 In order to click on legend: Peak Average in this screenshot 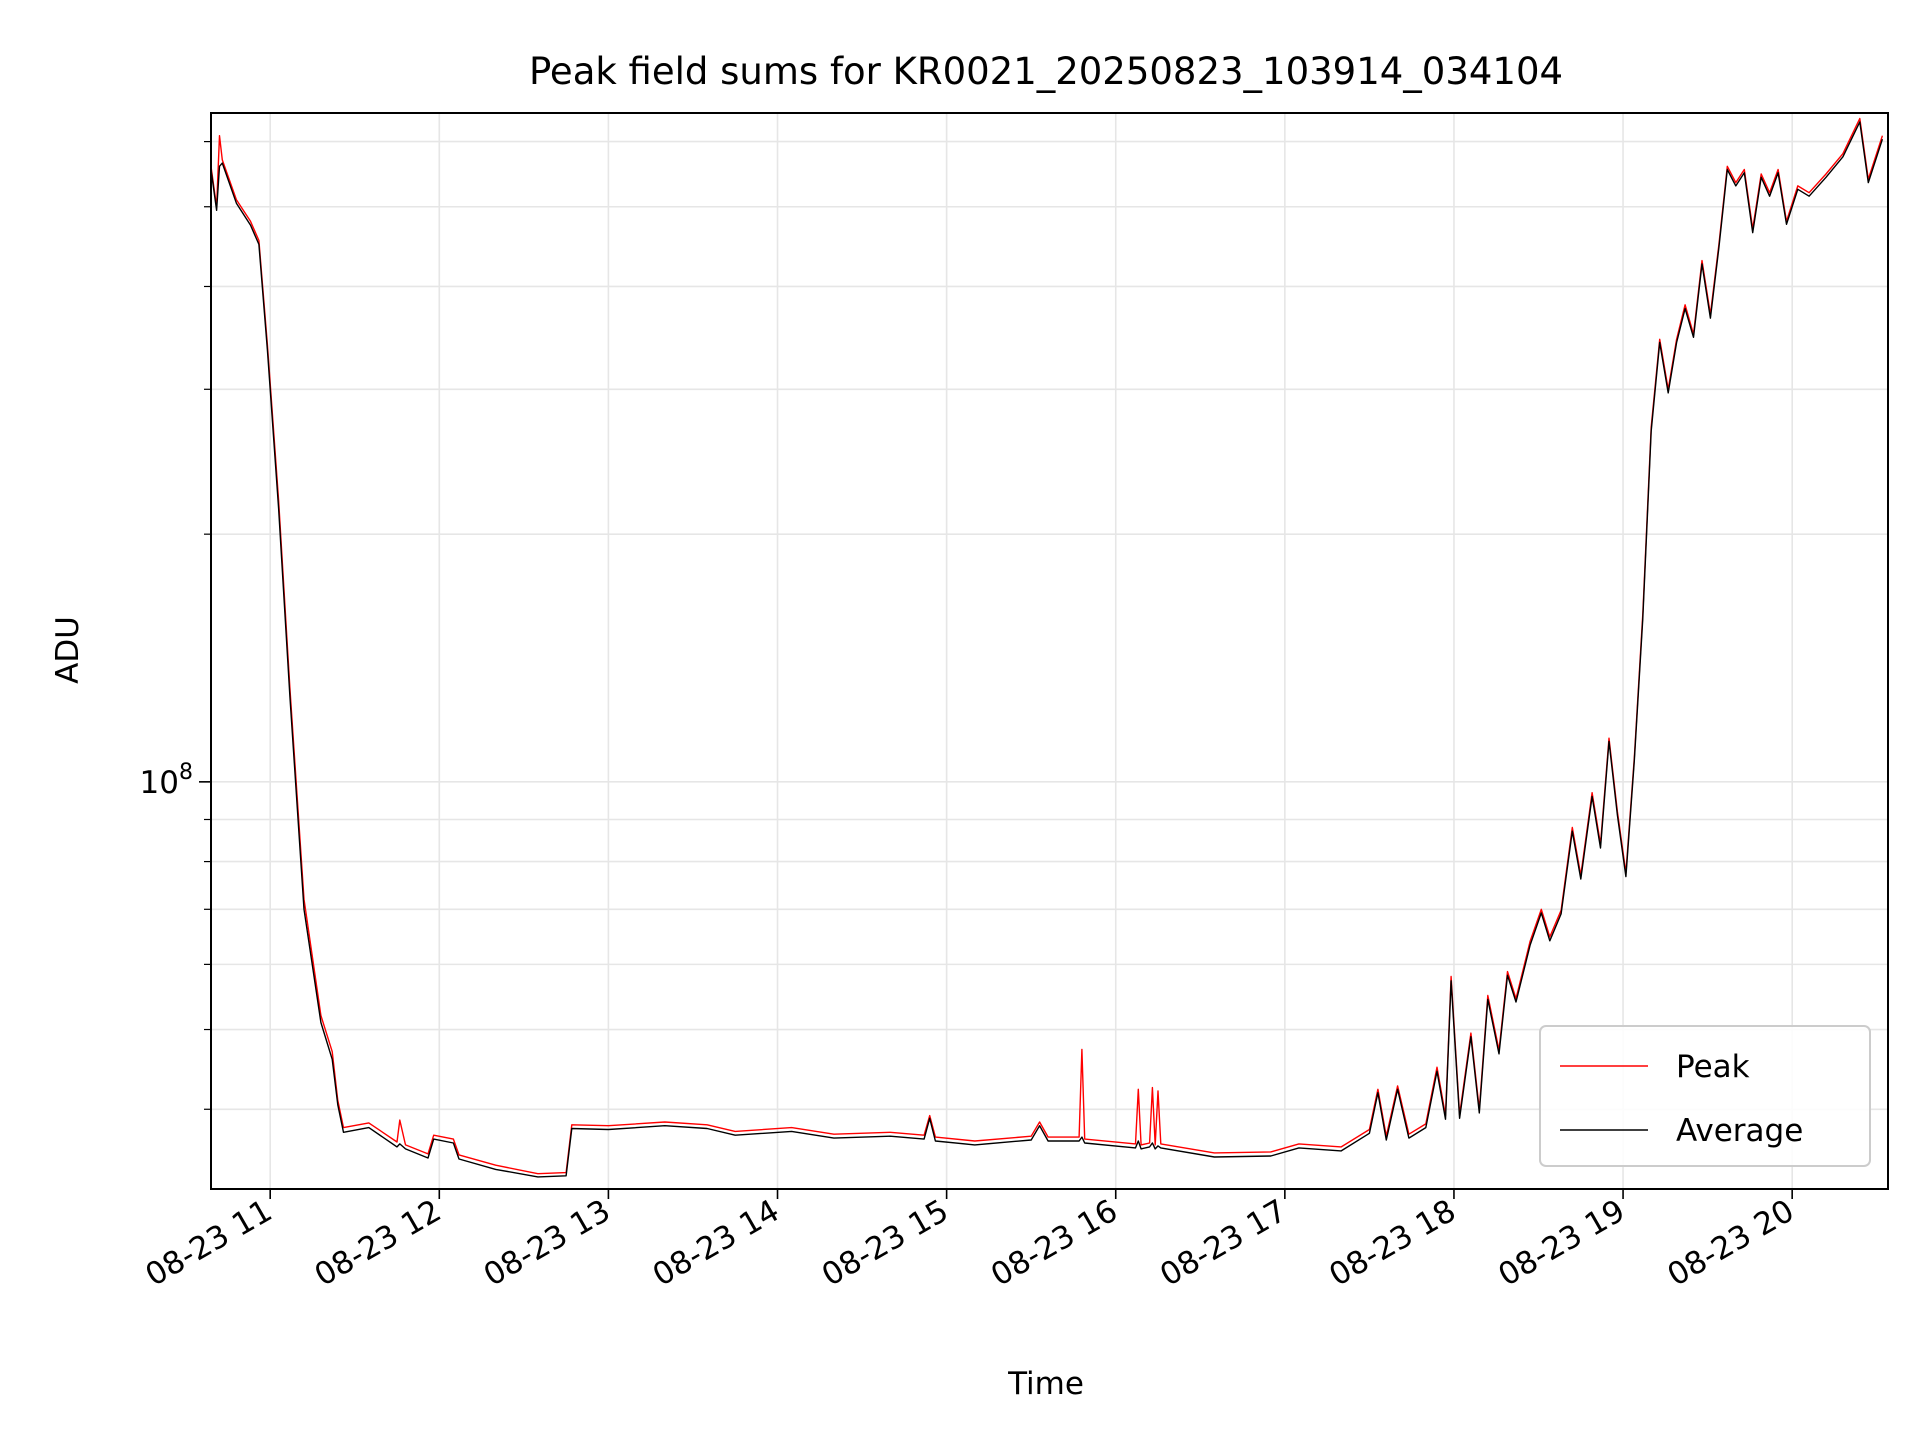, I will do `click(1705, 1096)`.